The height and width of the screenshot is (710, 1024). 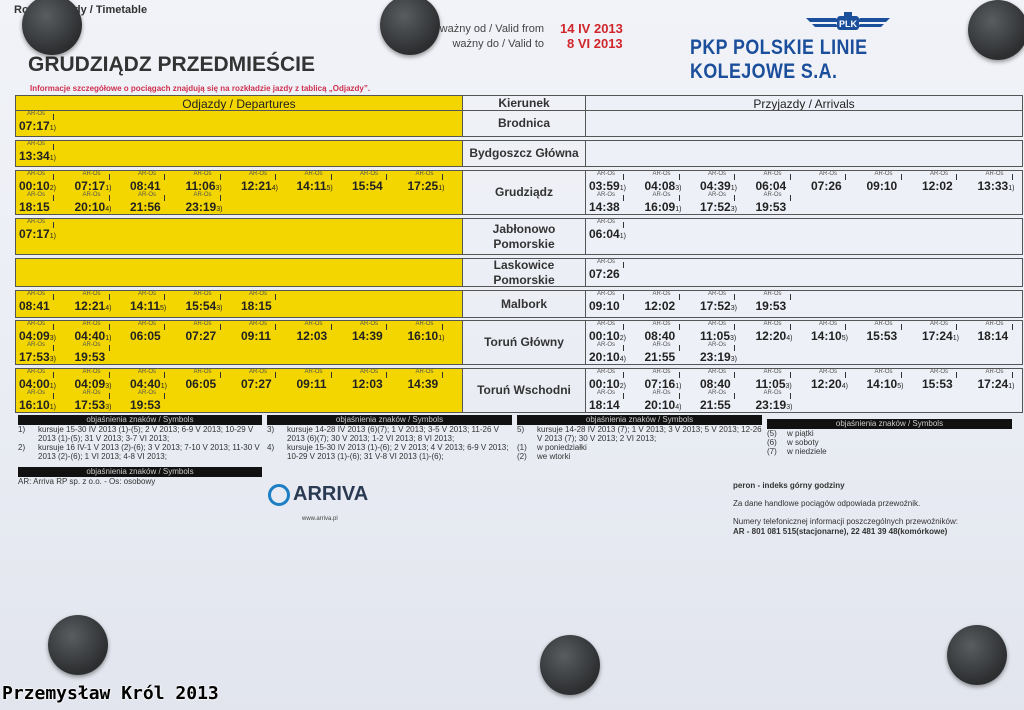 What do you see at coordinates (807, 451) in the screenshot?
I see `symbol-text: w niedziele` at bounding box center [807, 451].